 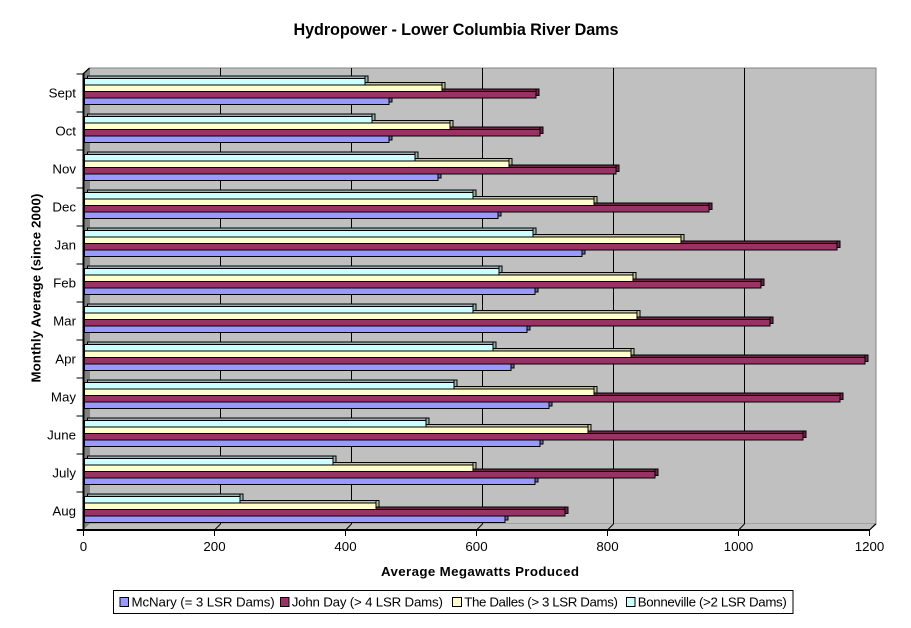 What do you see at coordinates (64, 473) in the screenshot?
I see `svg-text: July` at bounding box center [64, 473].